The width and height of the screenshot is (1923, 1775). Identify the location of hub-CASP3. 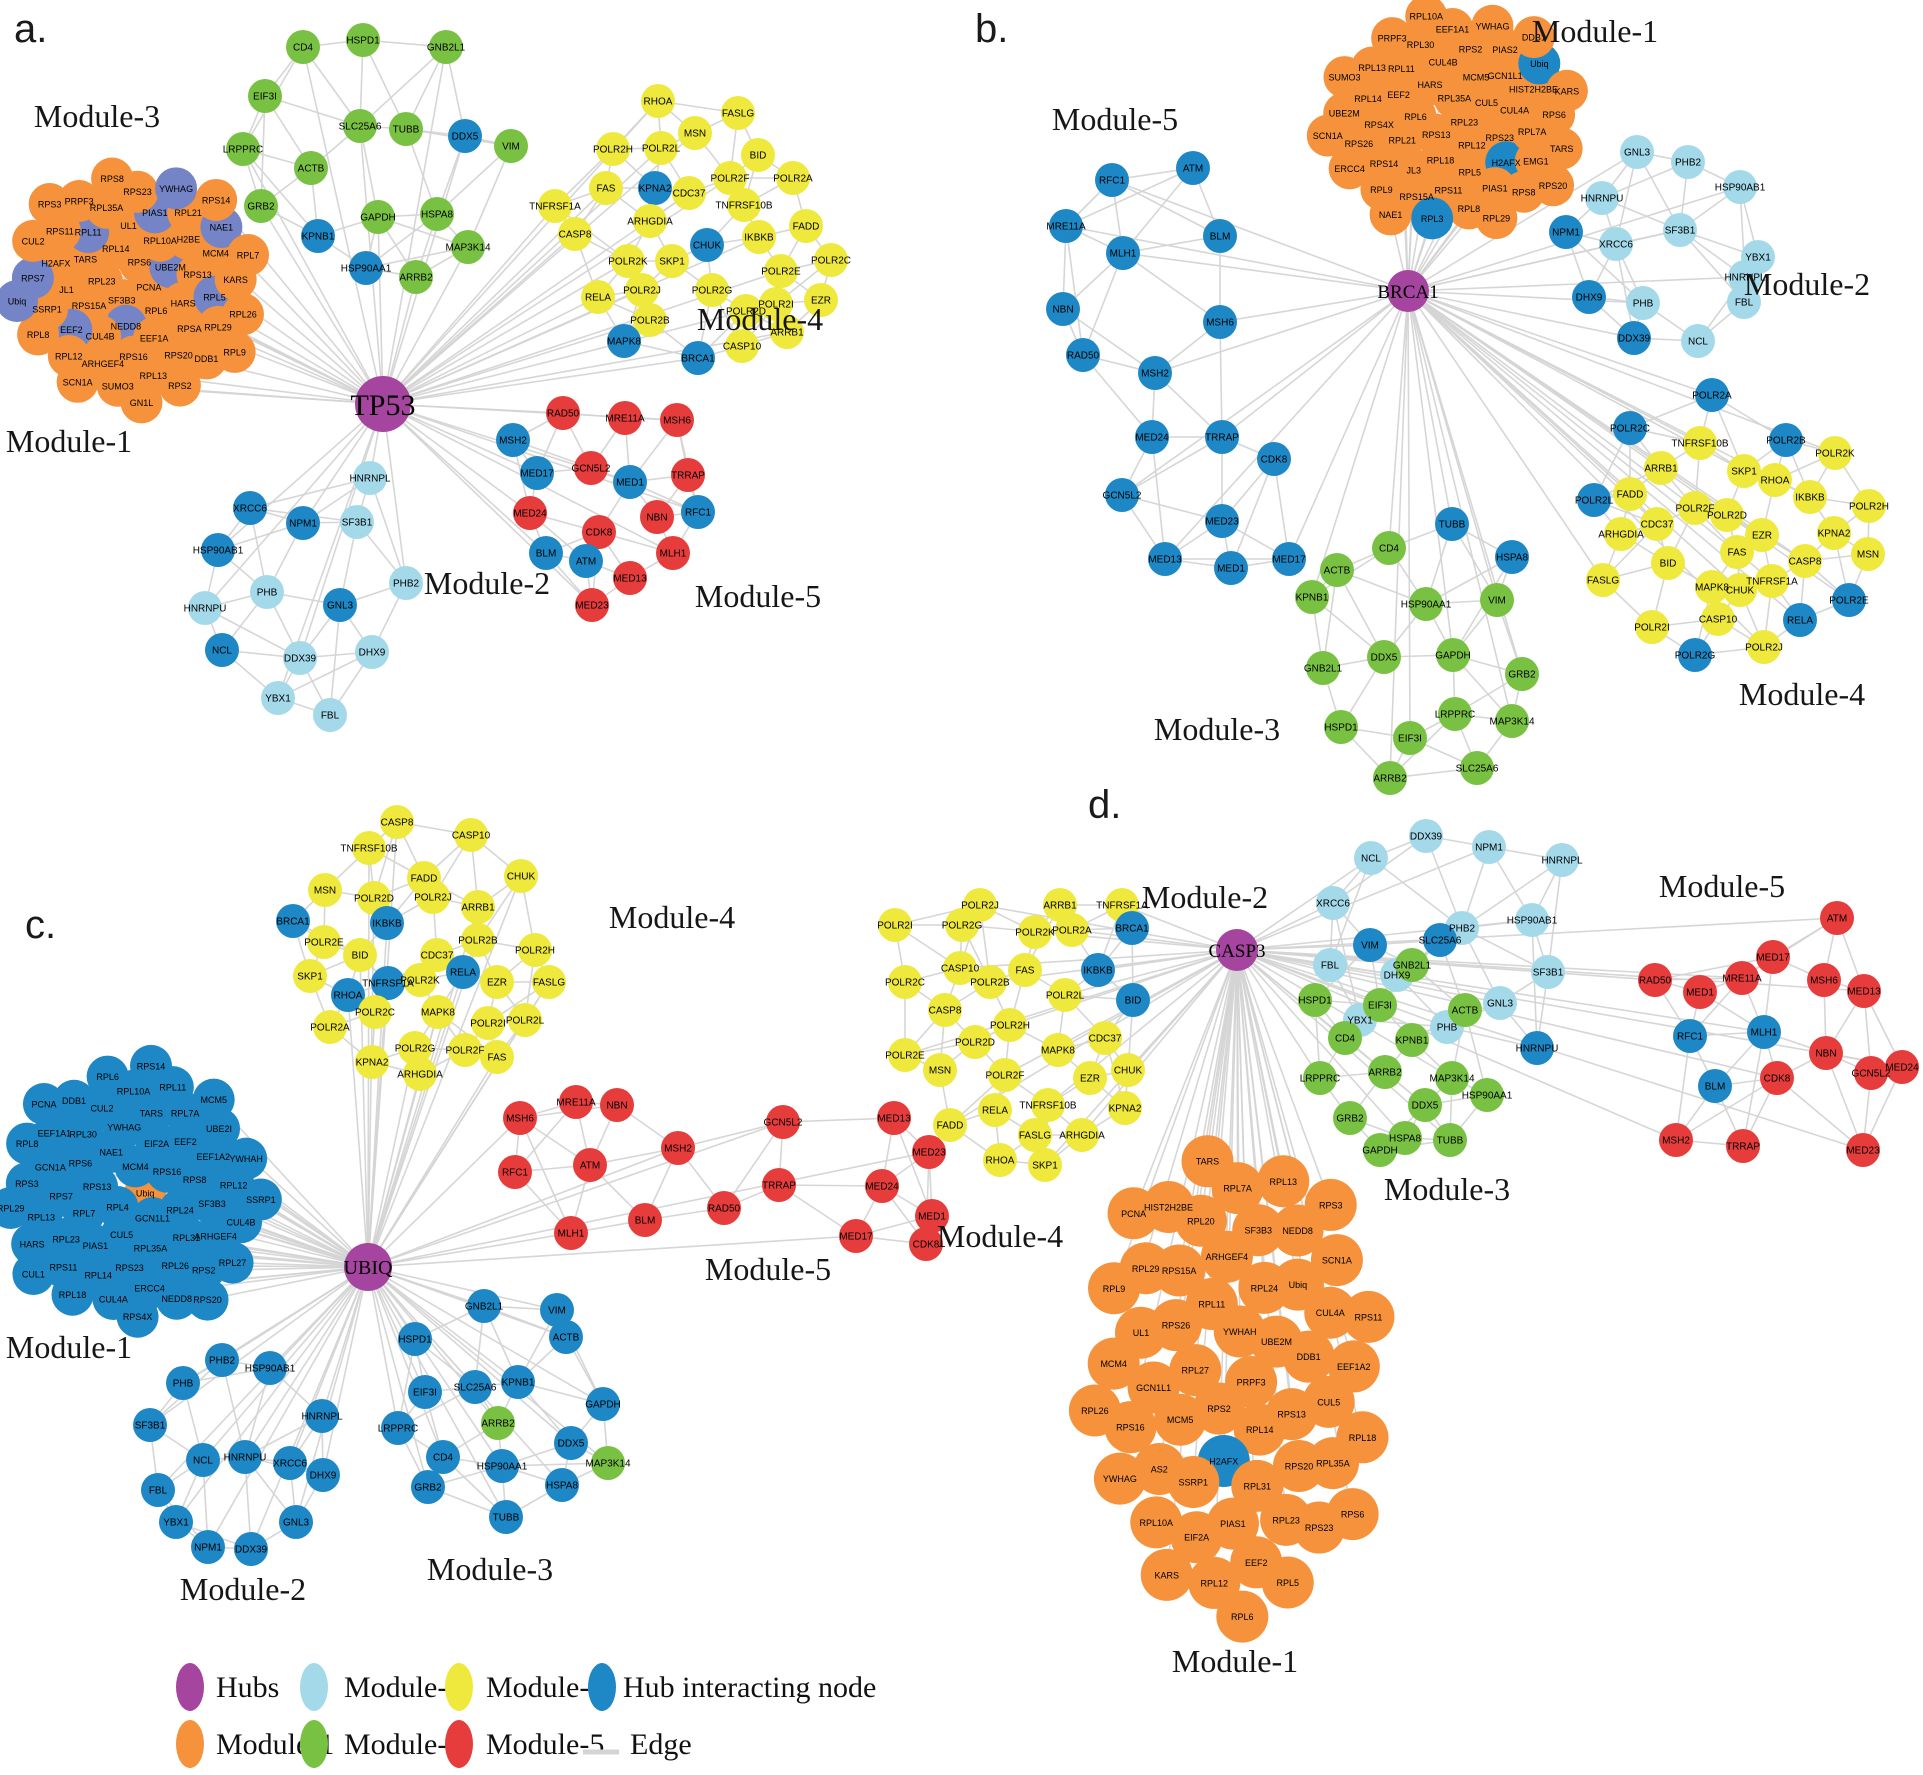
(1237, 950).